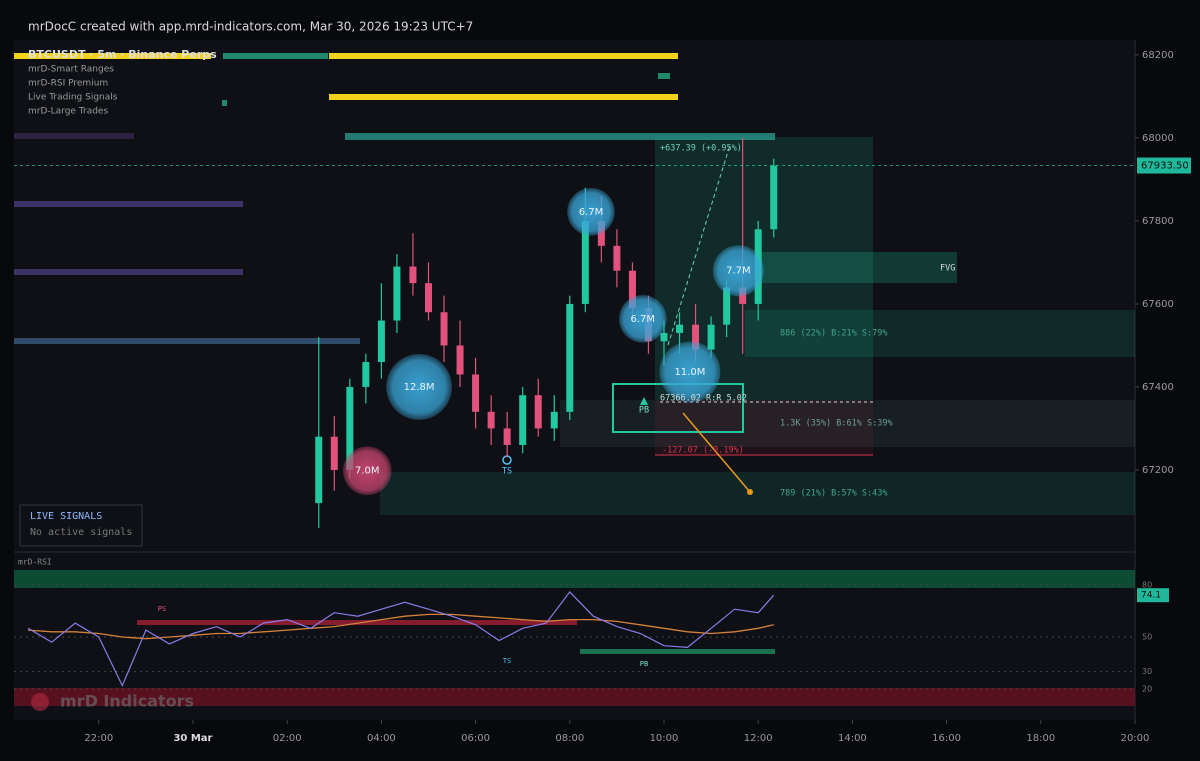 Image resolution: width=1200 pixels, height=761 pixels. Describe the element at coordinates (367, 471) in the screenshot. I see `bubble-label: 7.0M` at that location.